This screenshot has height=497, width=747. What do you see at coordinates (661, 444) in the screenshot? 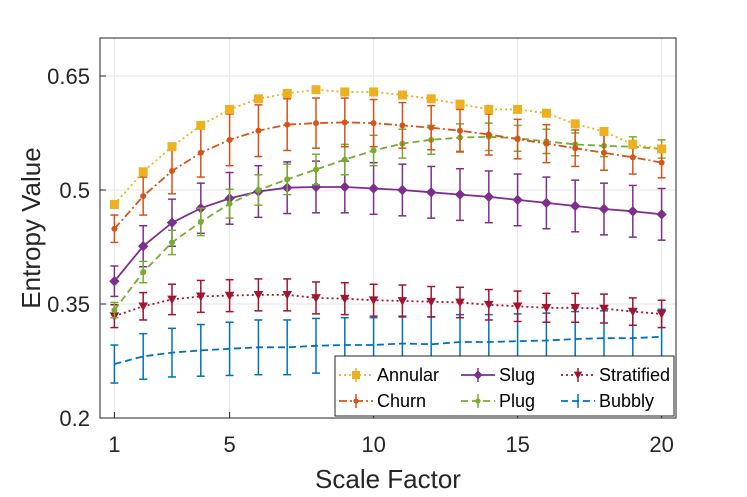
I see `x-tick-label: 20` at bounding box center [661, 444].